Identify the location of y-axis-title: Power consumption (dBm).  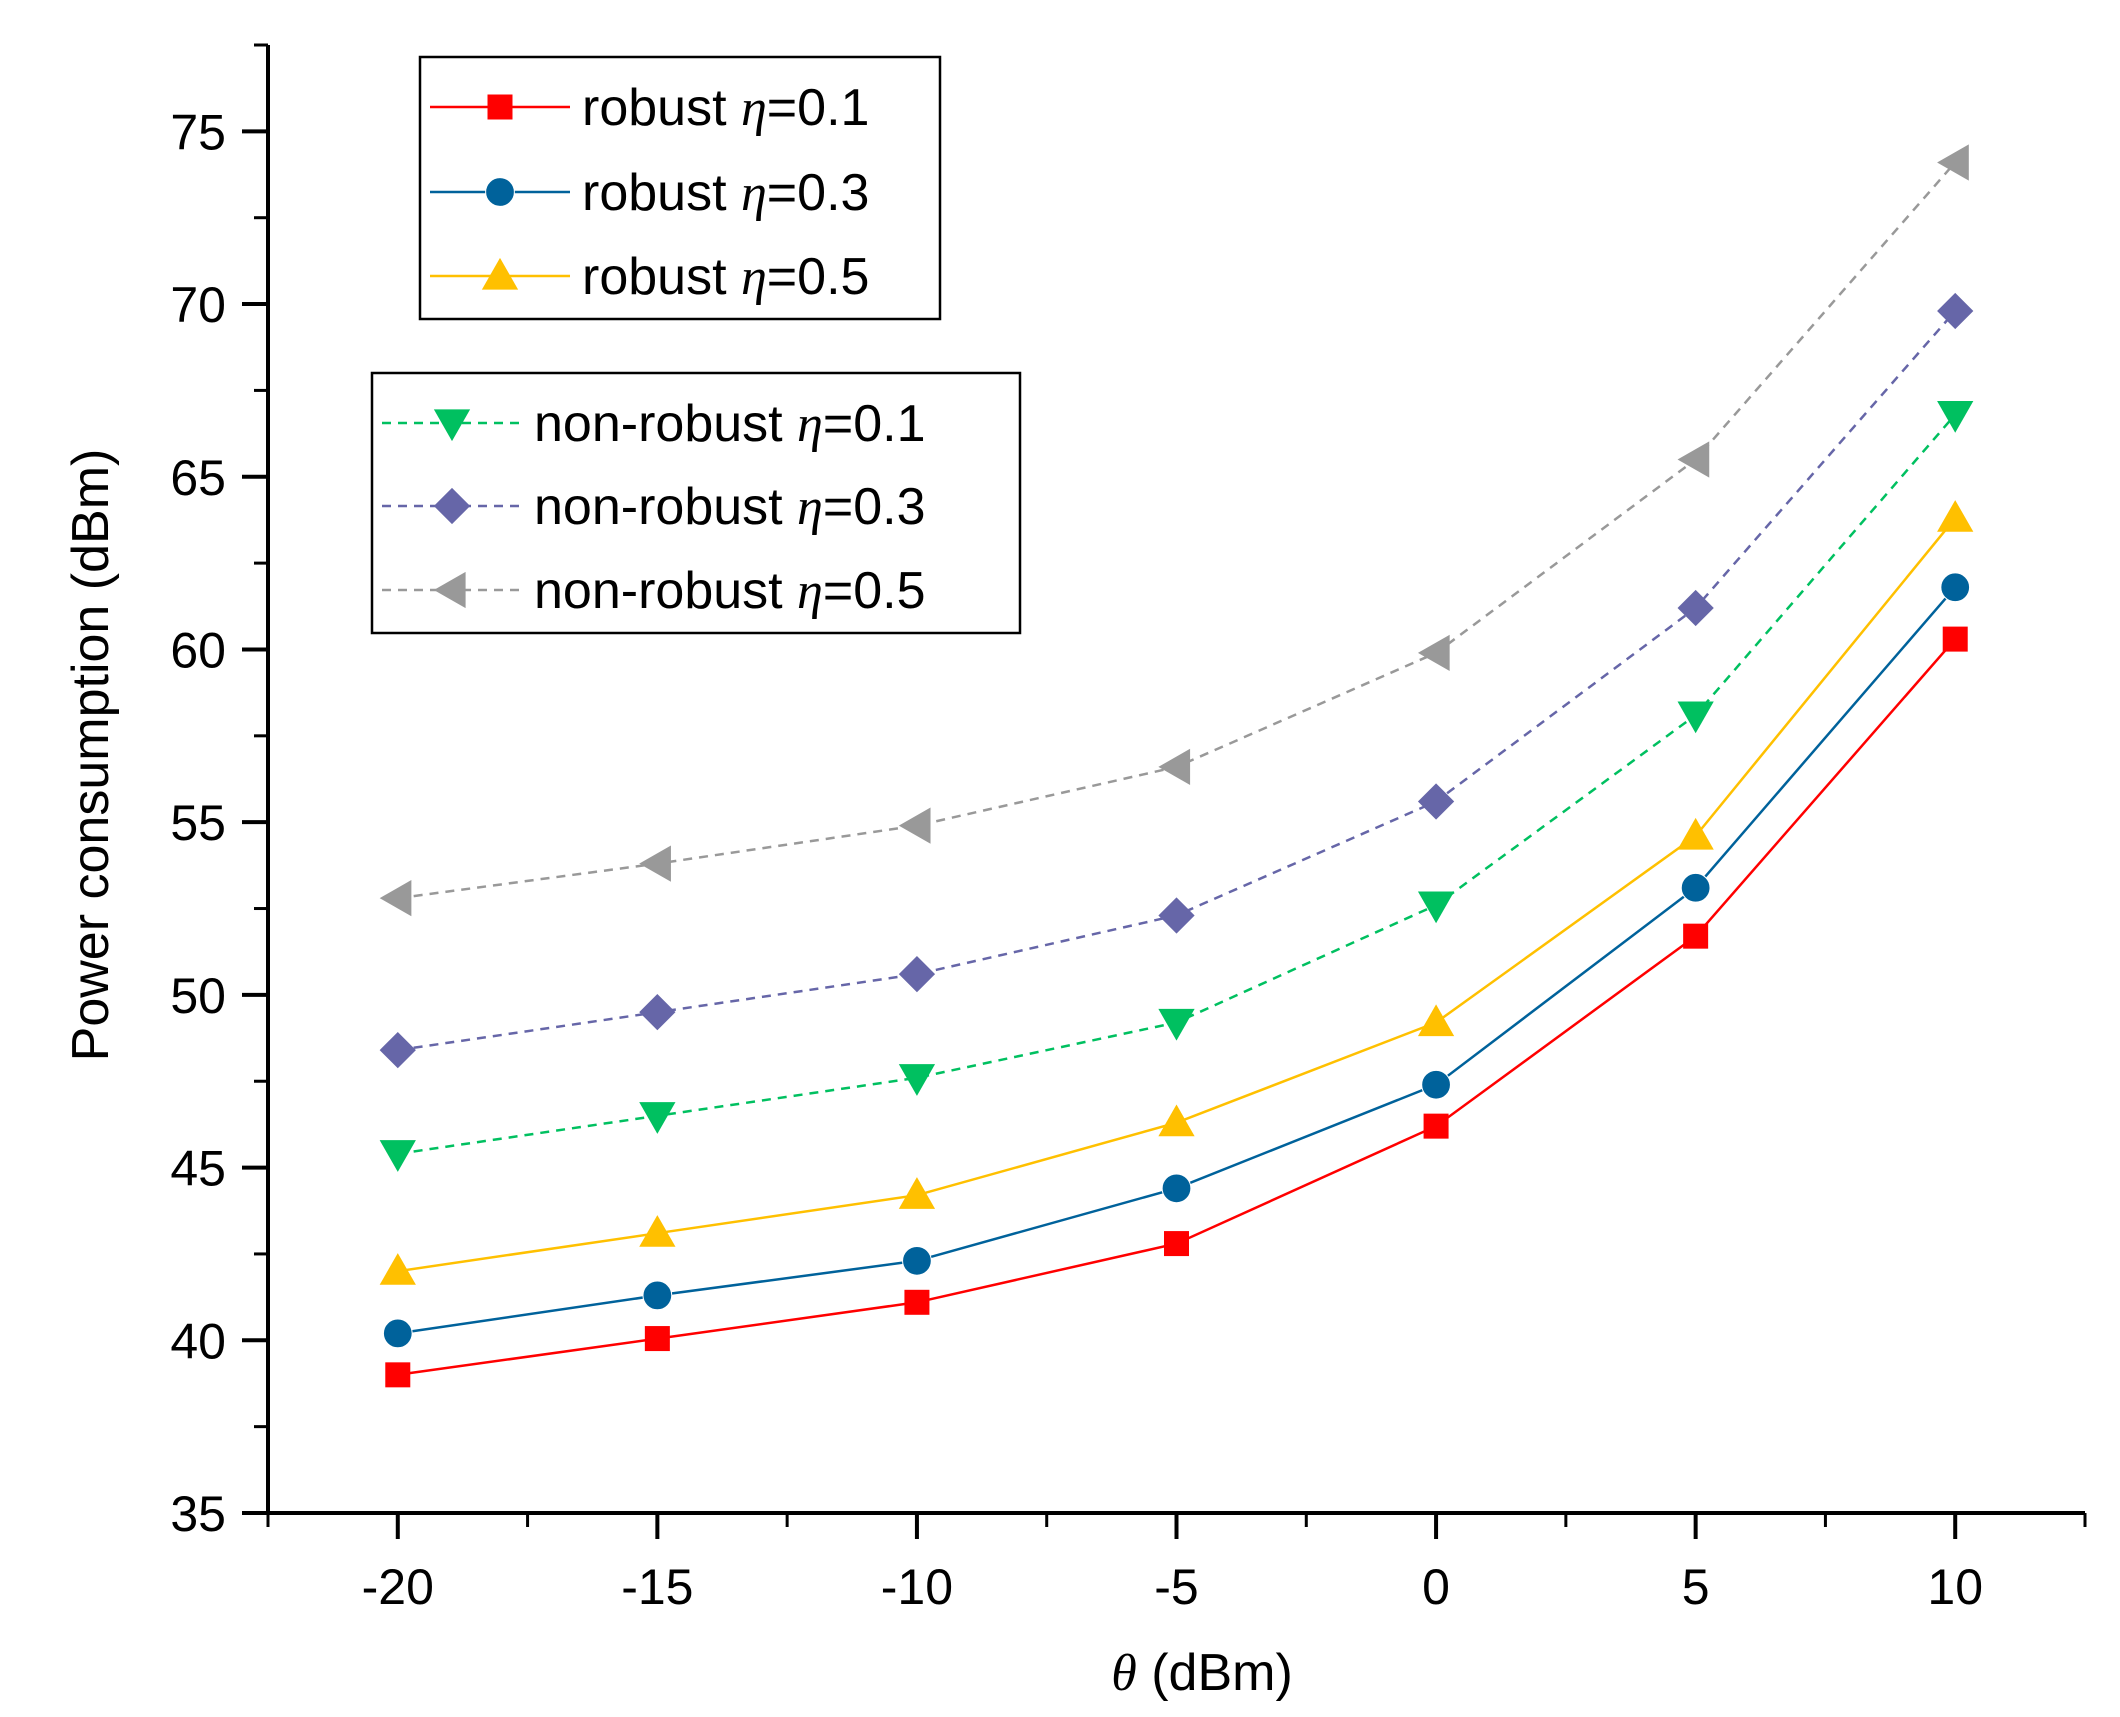
(91, 755).